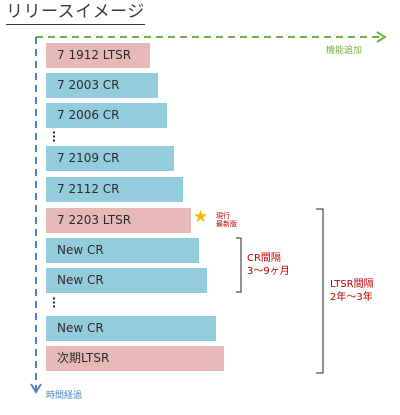 Image resolution: width=400 pixels, height=415 pixels. I want to click on release-bar-7-2203-ltsr: 7 2203 LTSR, so click(118, 220).